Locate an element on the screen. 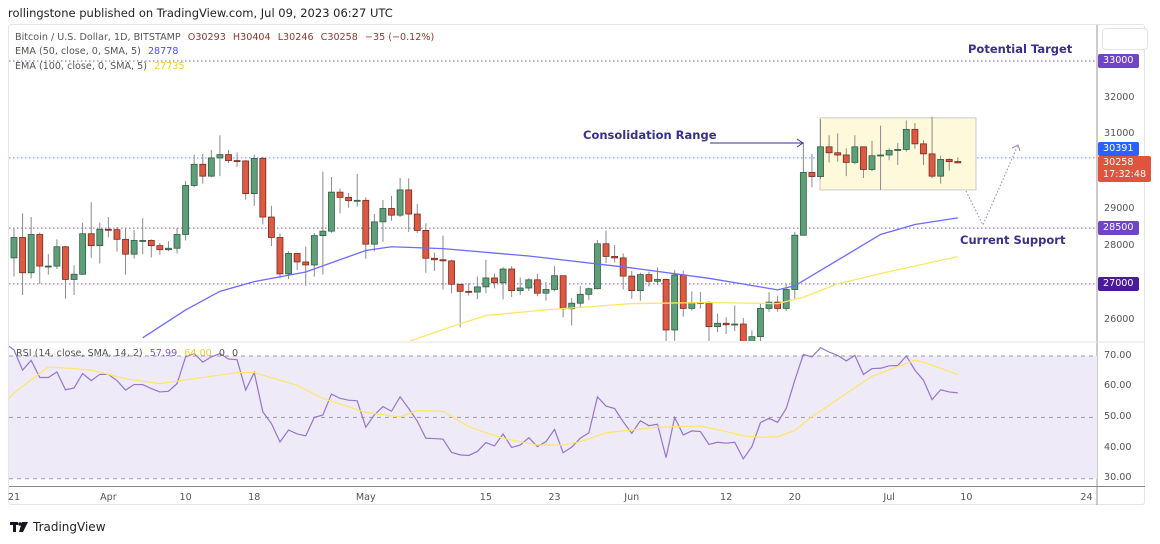  rsi-extra-value-1: 0 is located at coordinates (221, 353).